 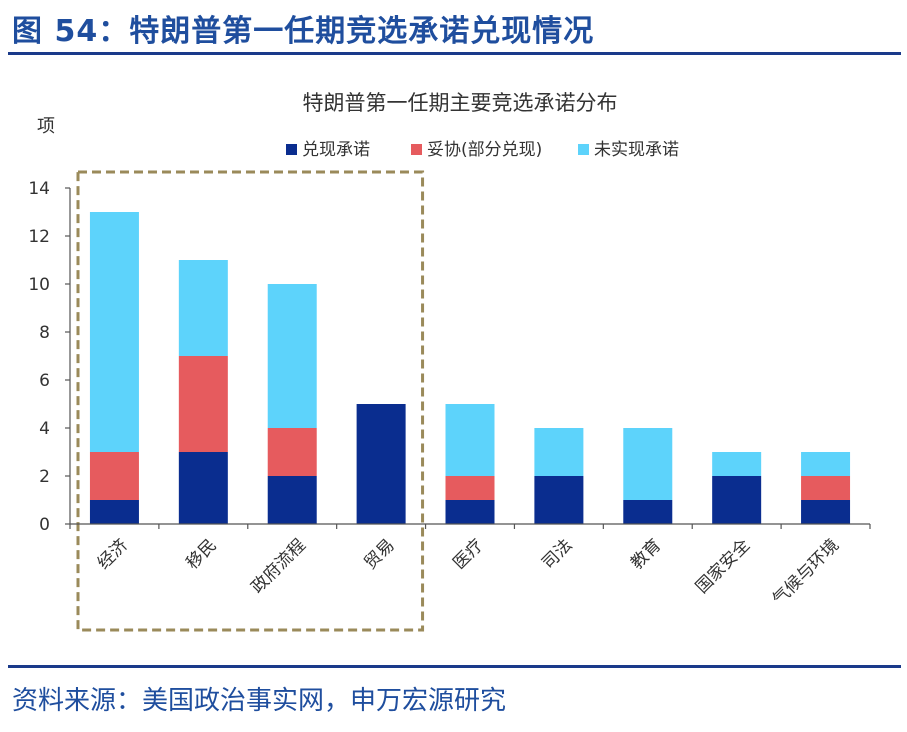 What do you see at coordinates (303, 31) in the screenshot?
I see `figure-title: 图 54：特朗普第一任期竞选承诺兑现情况` at bounding box center [303, 31].